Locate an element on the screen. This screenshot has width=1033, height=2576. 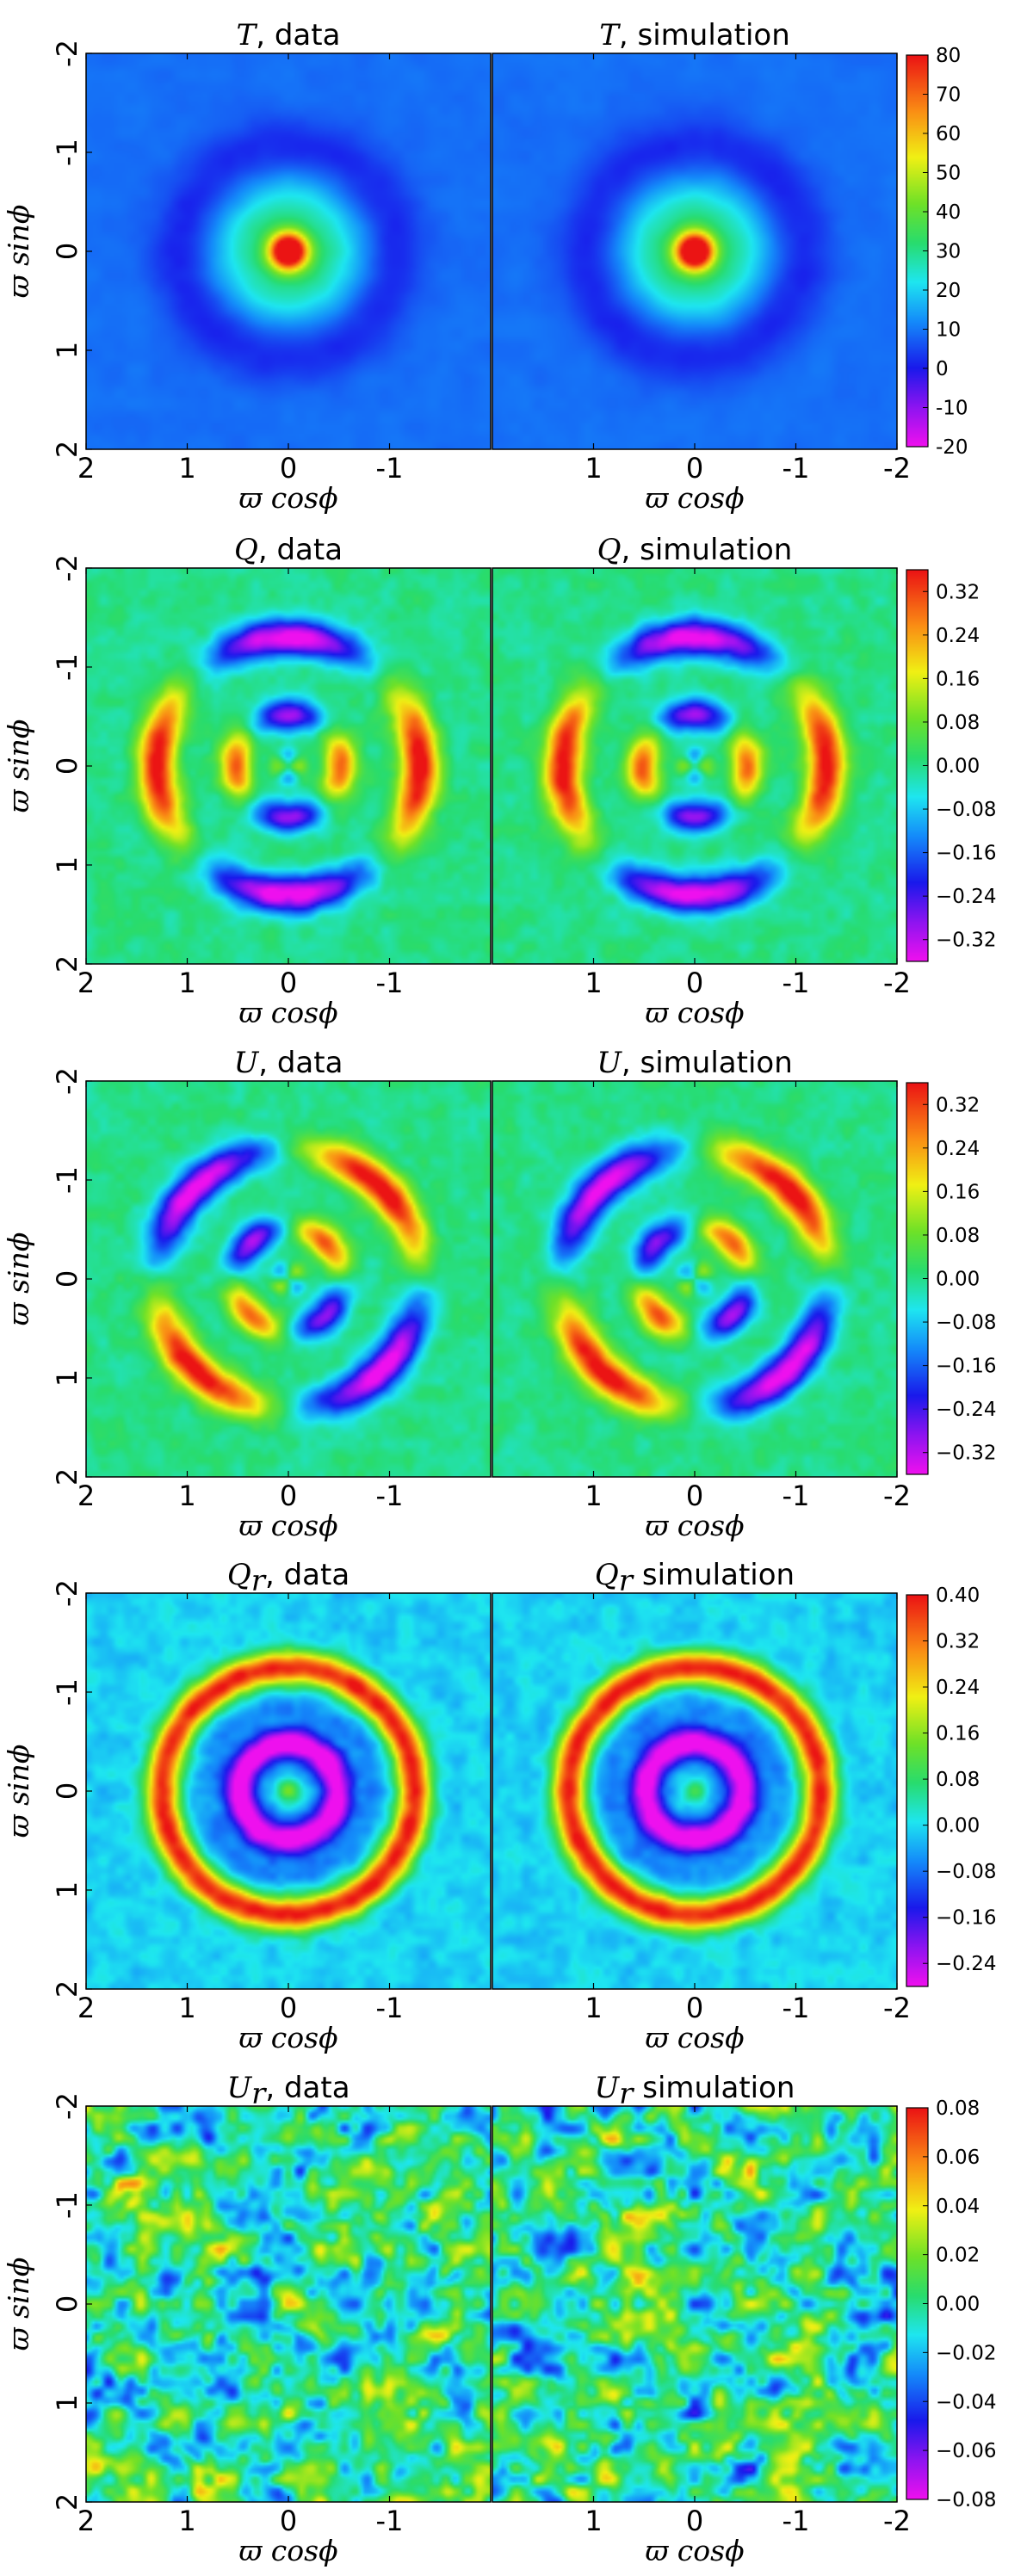
colorbar-tick-label: −0.32 is located at coordinates (966, 941).